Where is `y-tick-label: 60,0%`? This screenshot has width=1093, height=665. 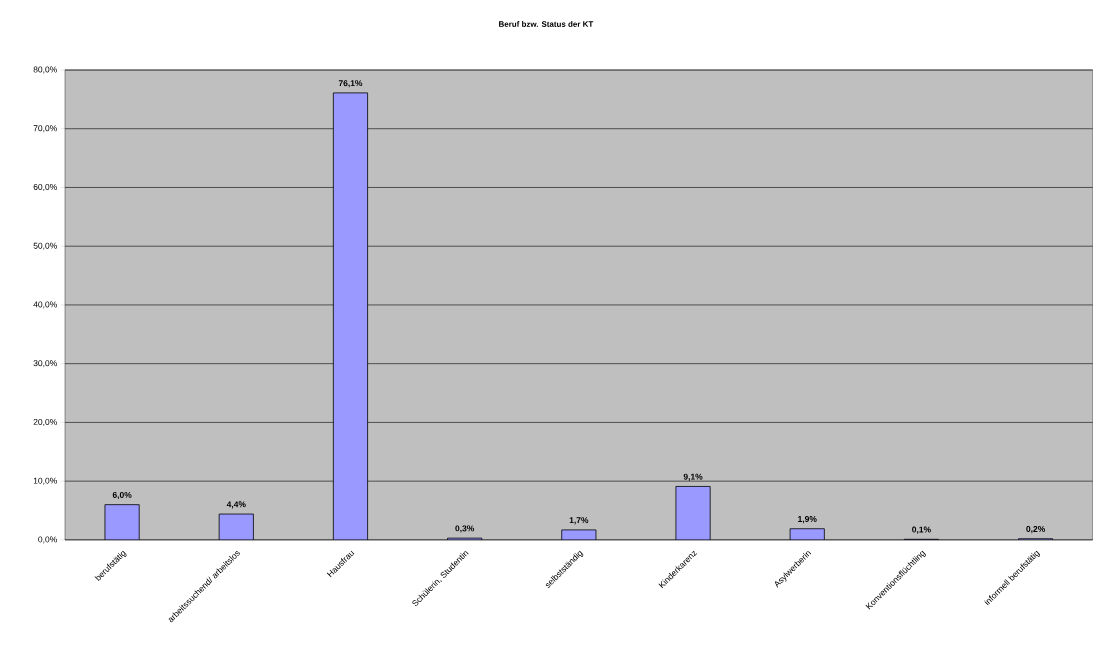
y-tick-label: 60,0% is located at coordinates (45, 188).